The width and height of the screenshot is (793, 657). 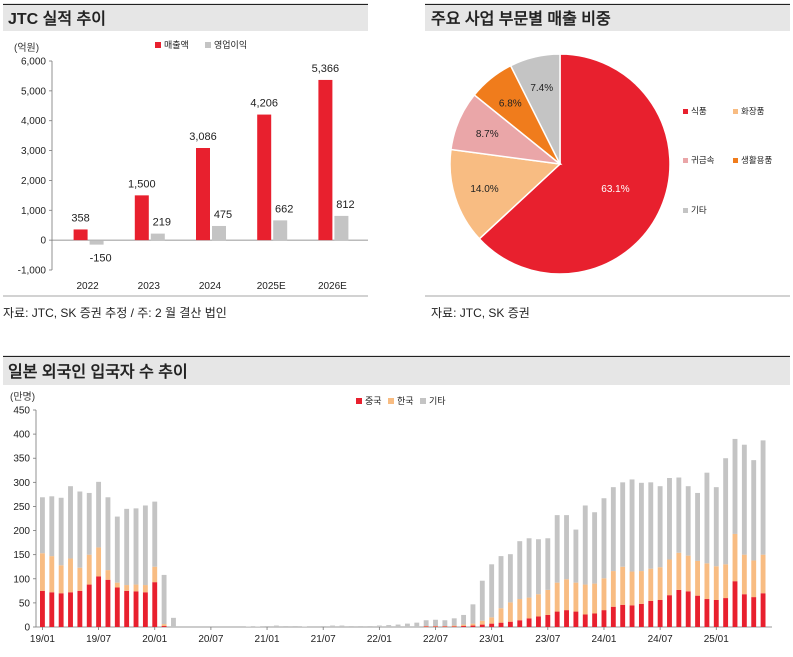 I want to click on legend-swatch-귀금속, so click(x=685, y=160).